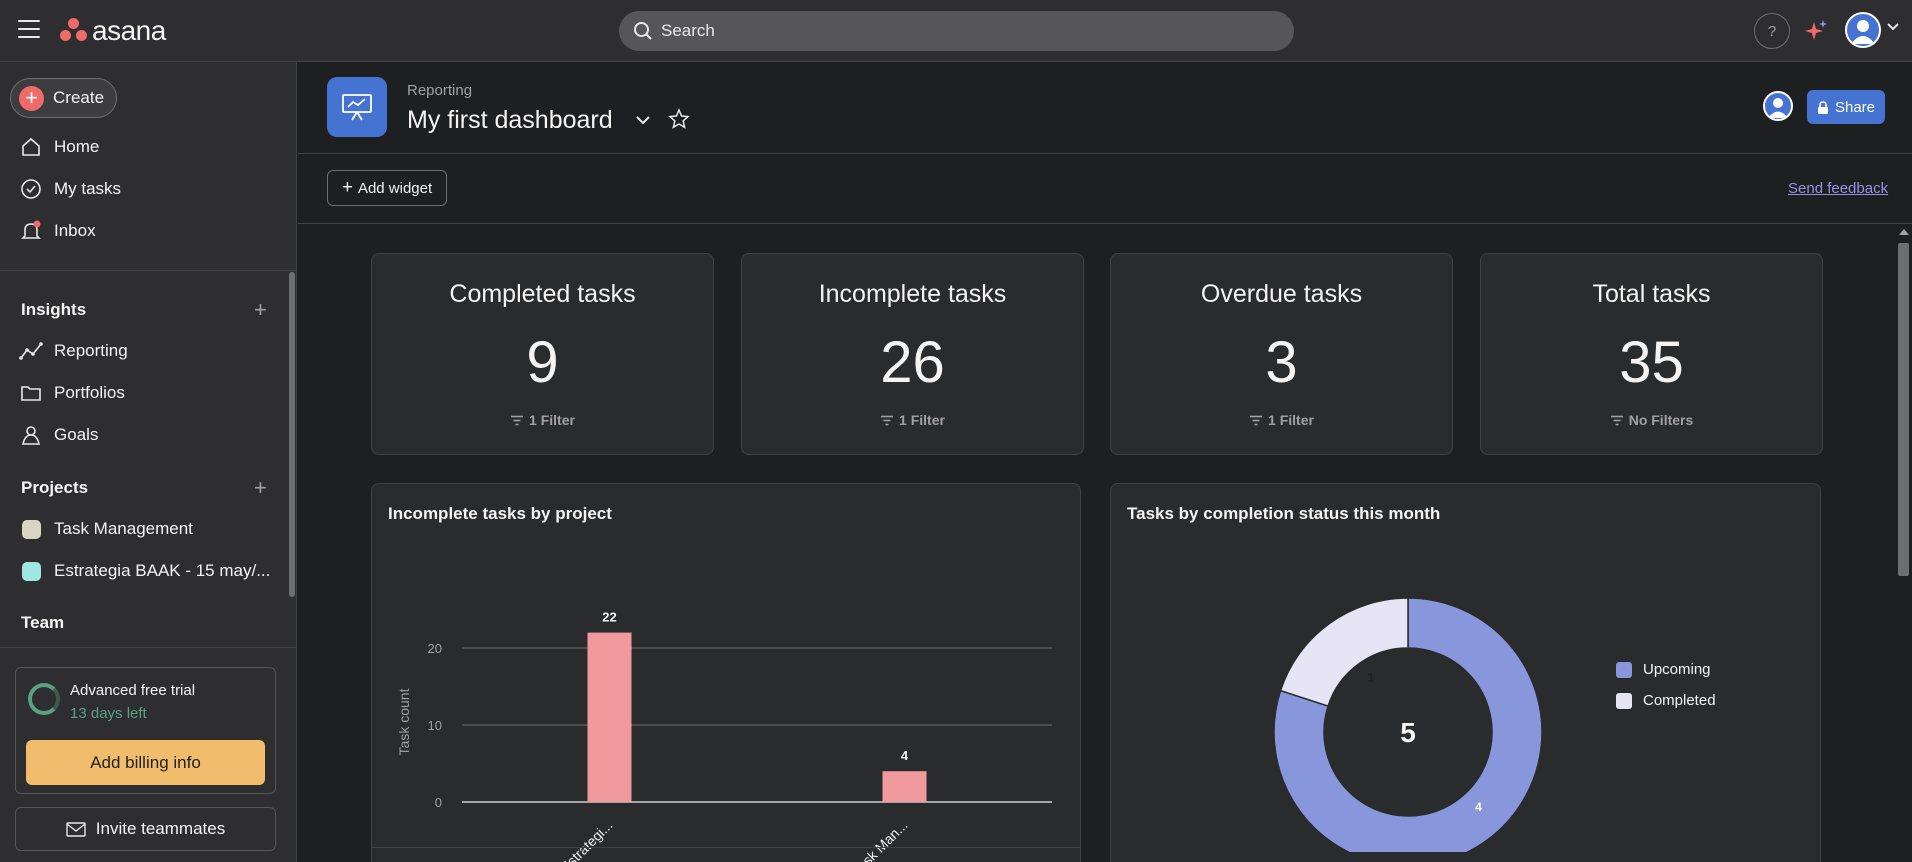  What do you see at coordinates (43, 622) in the screenshot?
I see `team-heading: Team` at bounding box center [43, 622].